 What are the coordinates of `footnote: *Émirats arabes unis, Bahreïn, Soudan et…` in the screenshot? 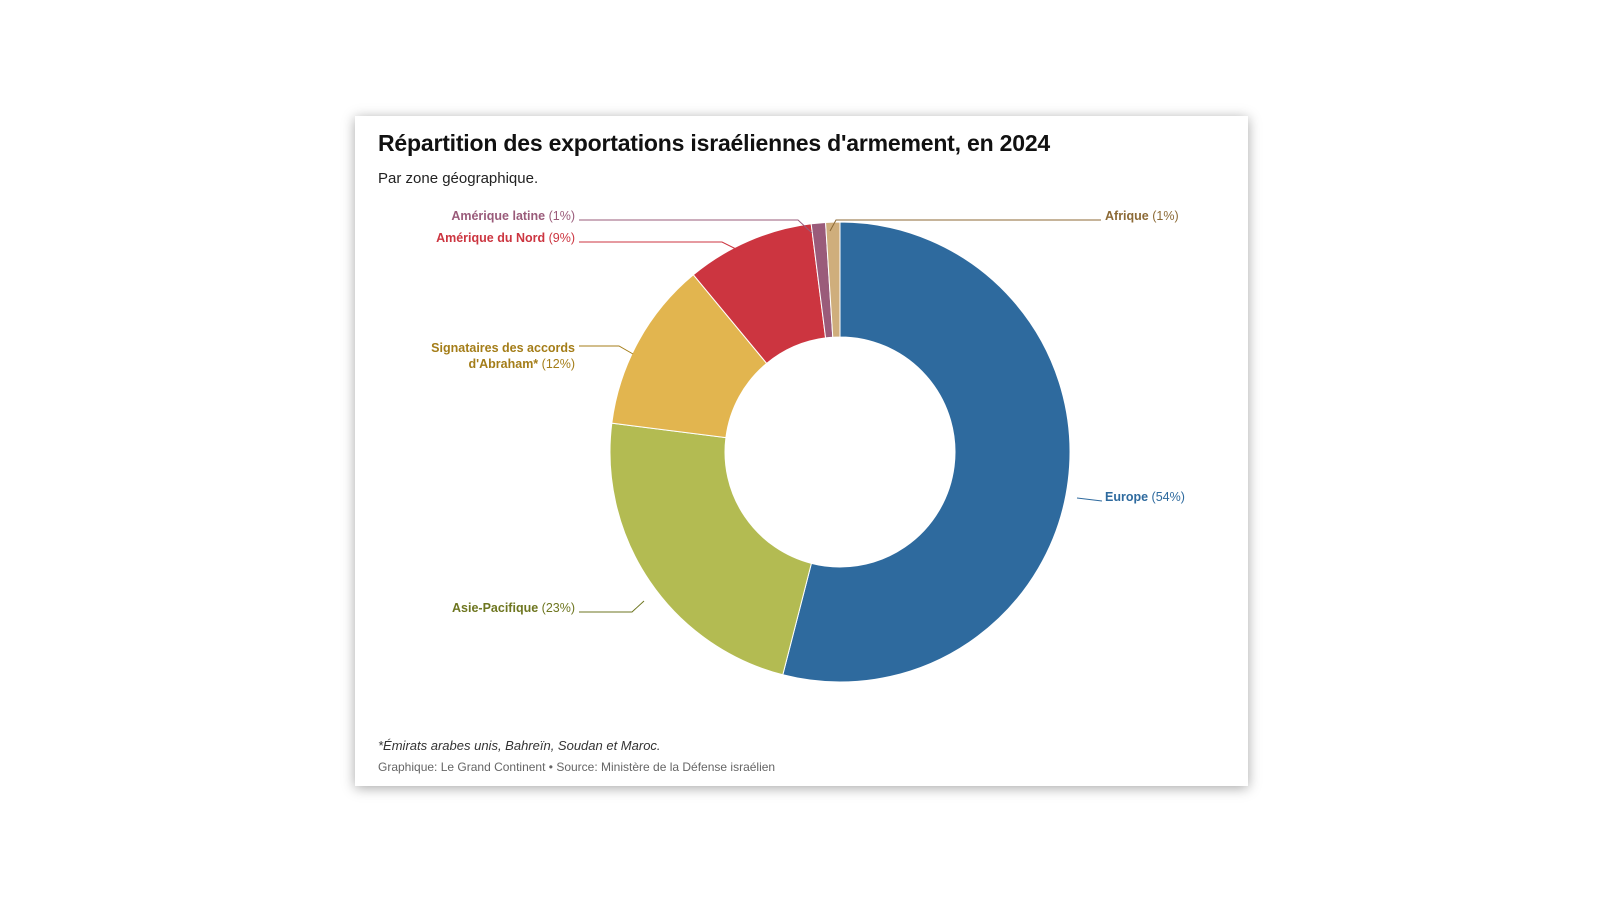 It's located at (519, 745).